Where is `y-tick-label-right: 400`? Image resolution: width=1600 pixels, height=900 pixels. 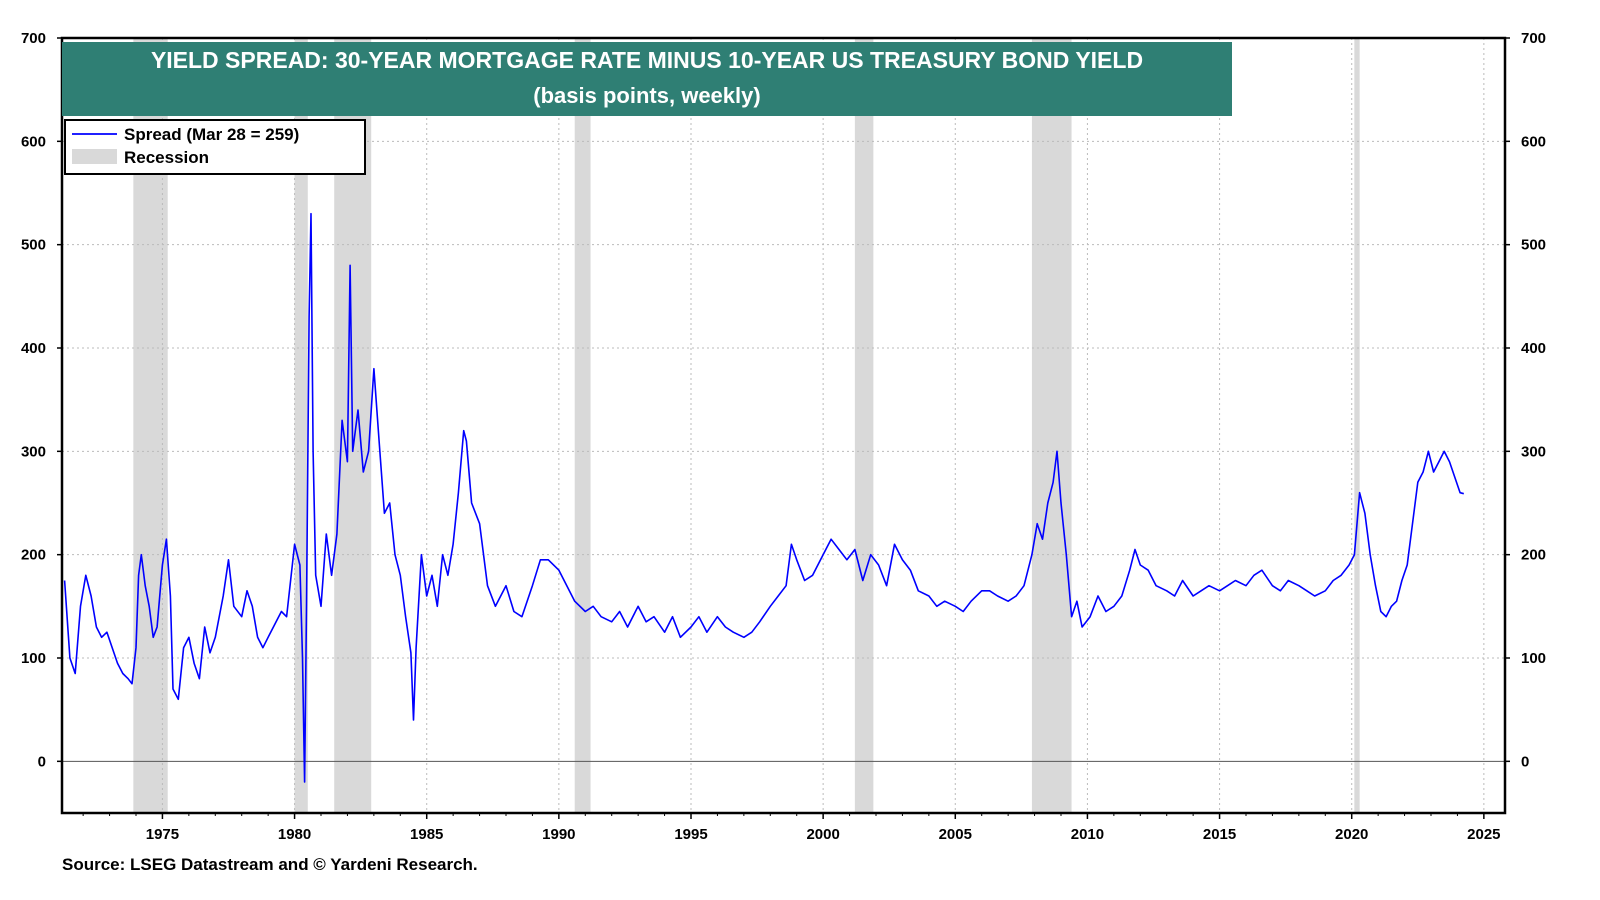 y-tick-label-right: 400 is located at coordinates (1533, 348).